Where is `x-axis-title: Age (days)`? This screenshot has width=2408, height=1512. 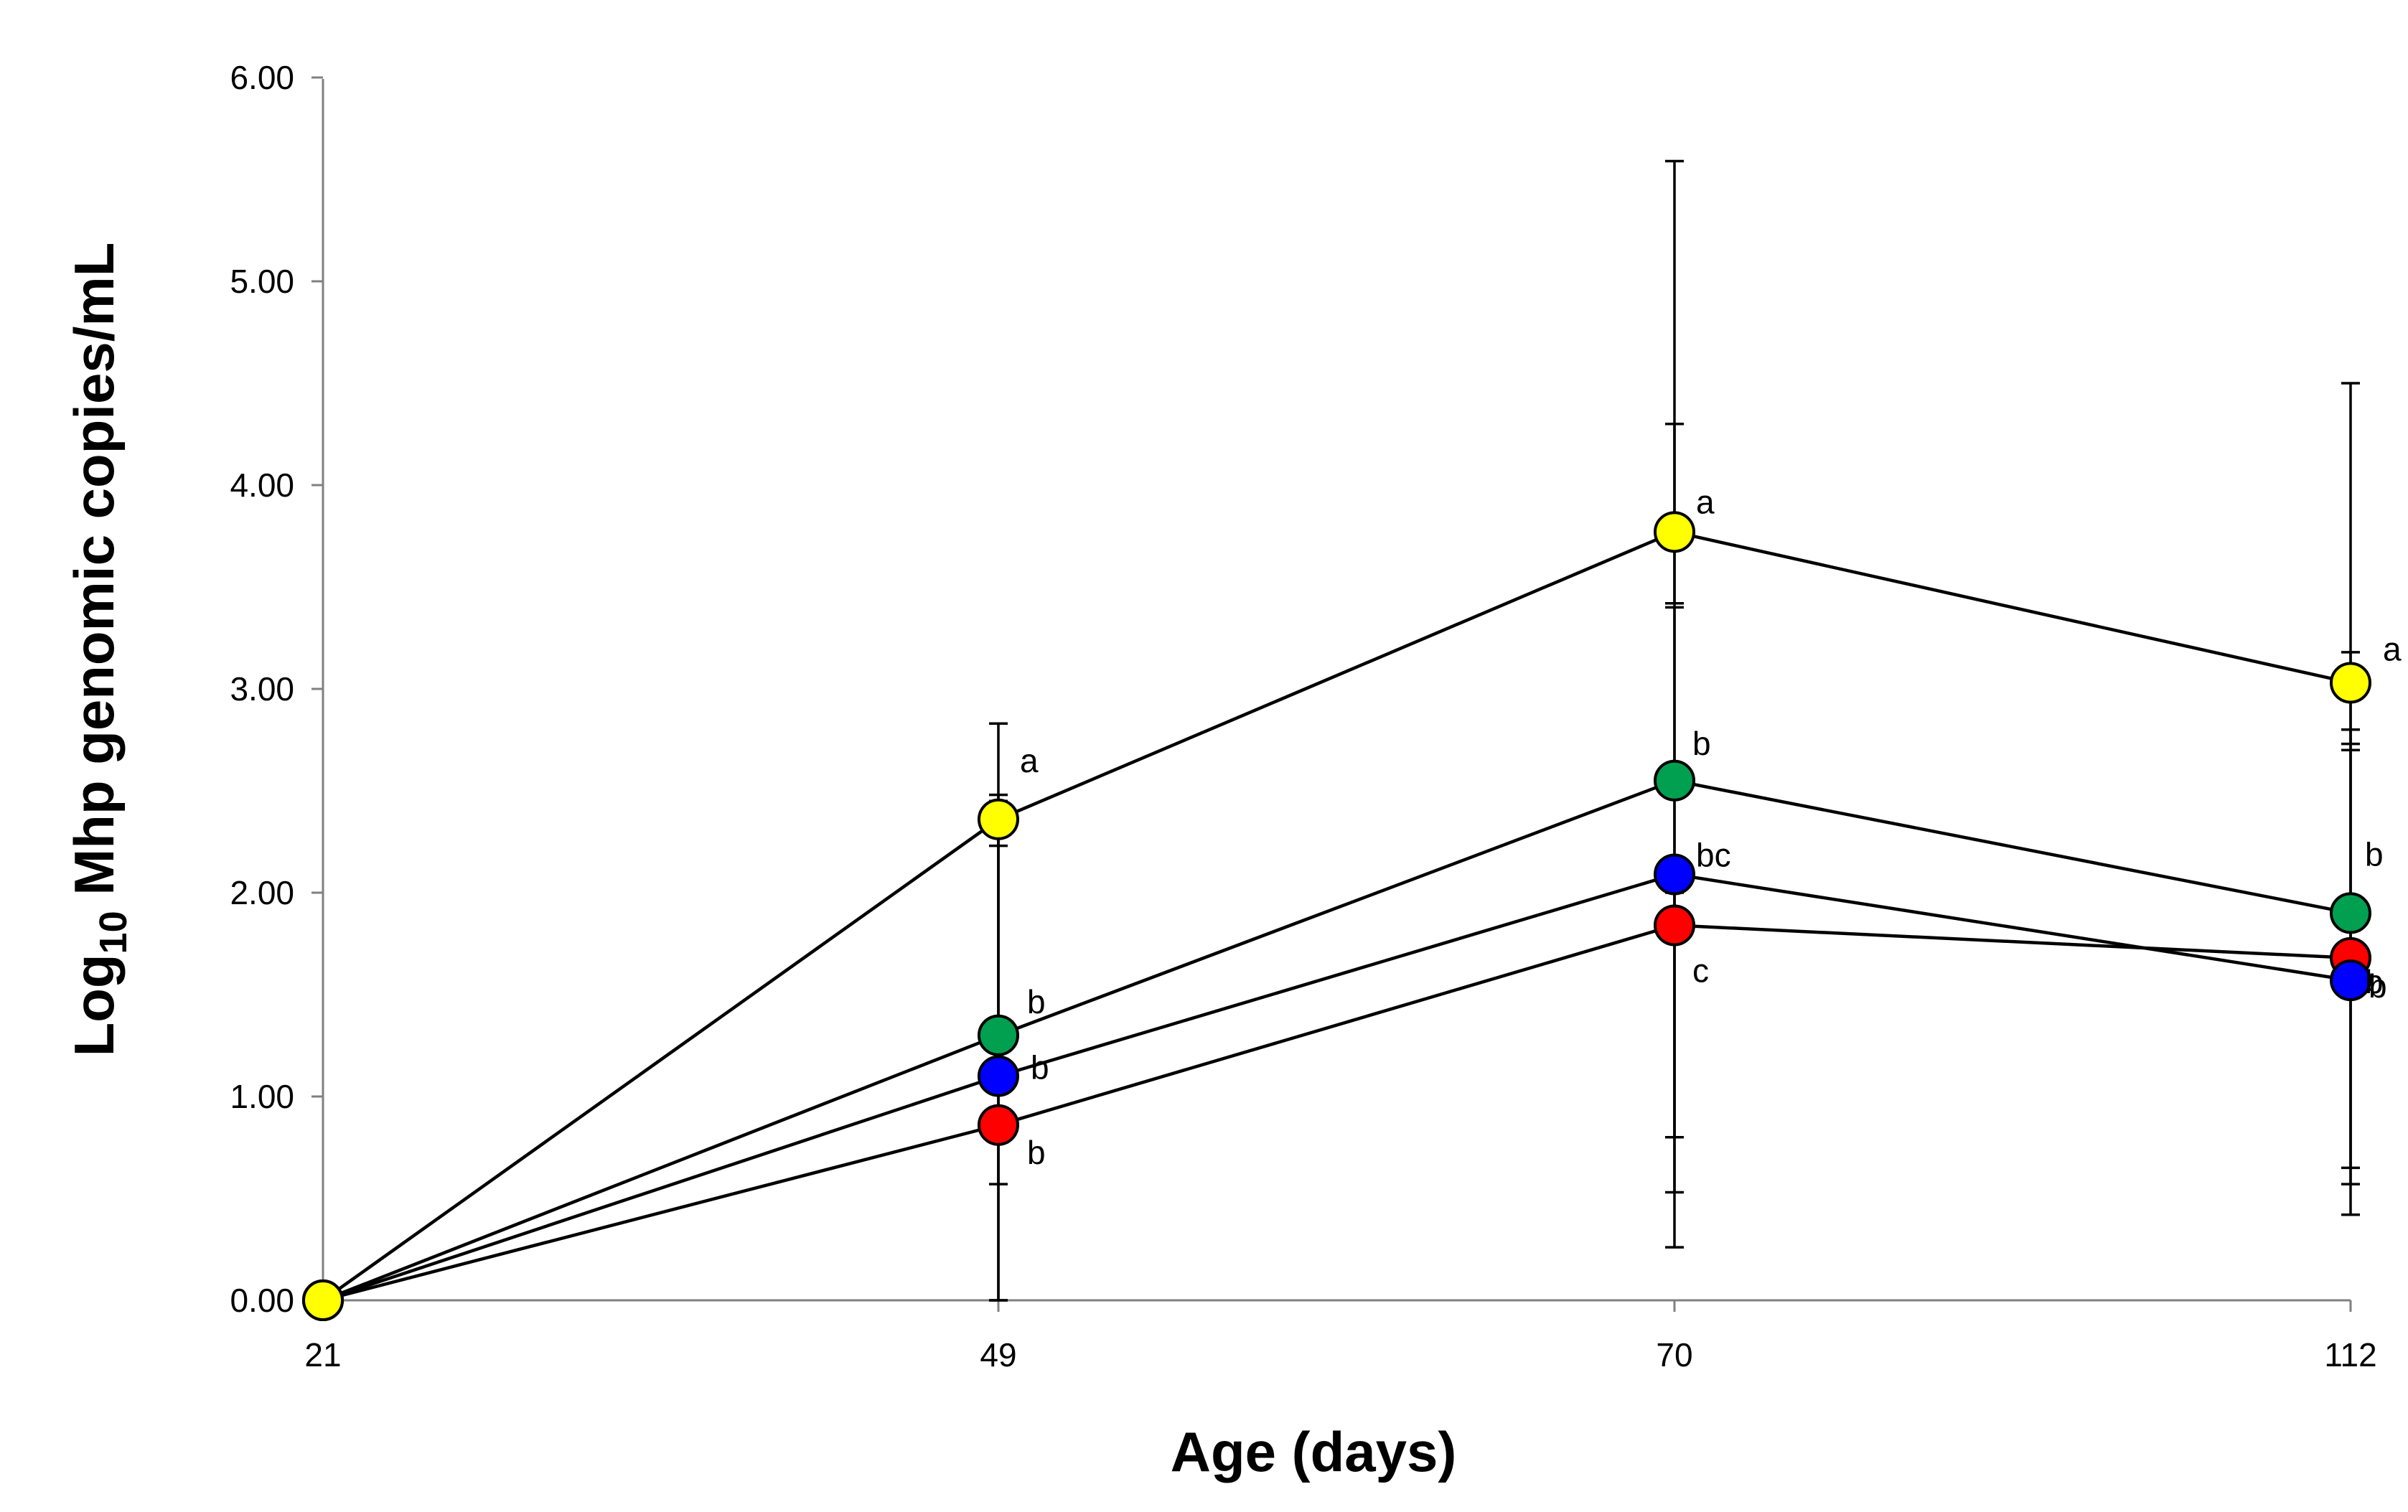 x-axis-title: Age (days) is located at coordinates (1314, 1452).